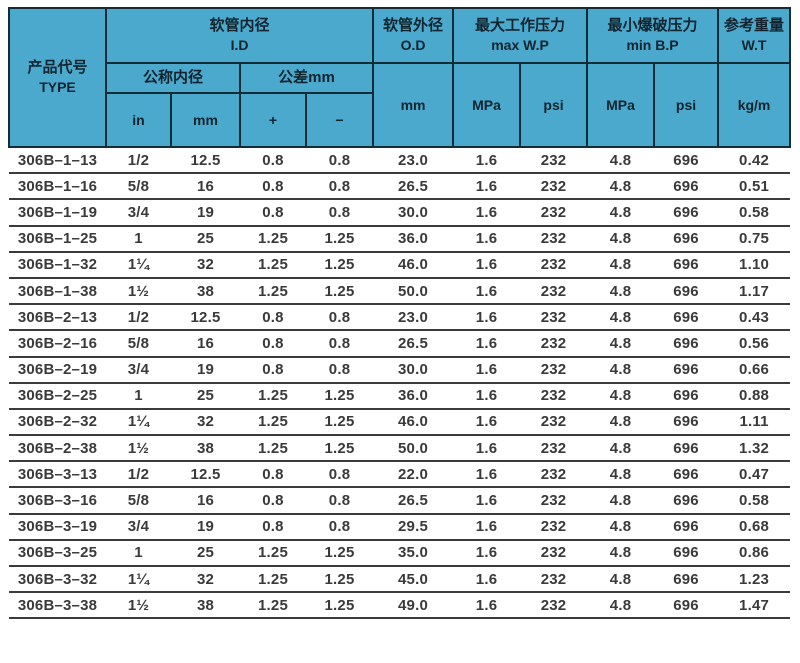 This screenshot has width=800, height=663. What do you see at coordinates (754, 239) in the screenshot?
I see `cell-kg-per-m: 0.75` at bounding box center [754, 239].